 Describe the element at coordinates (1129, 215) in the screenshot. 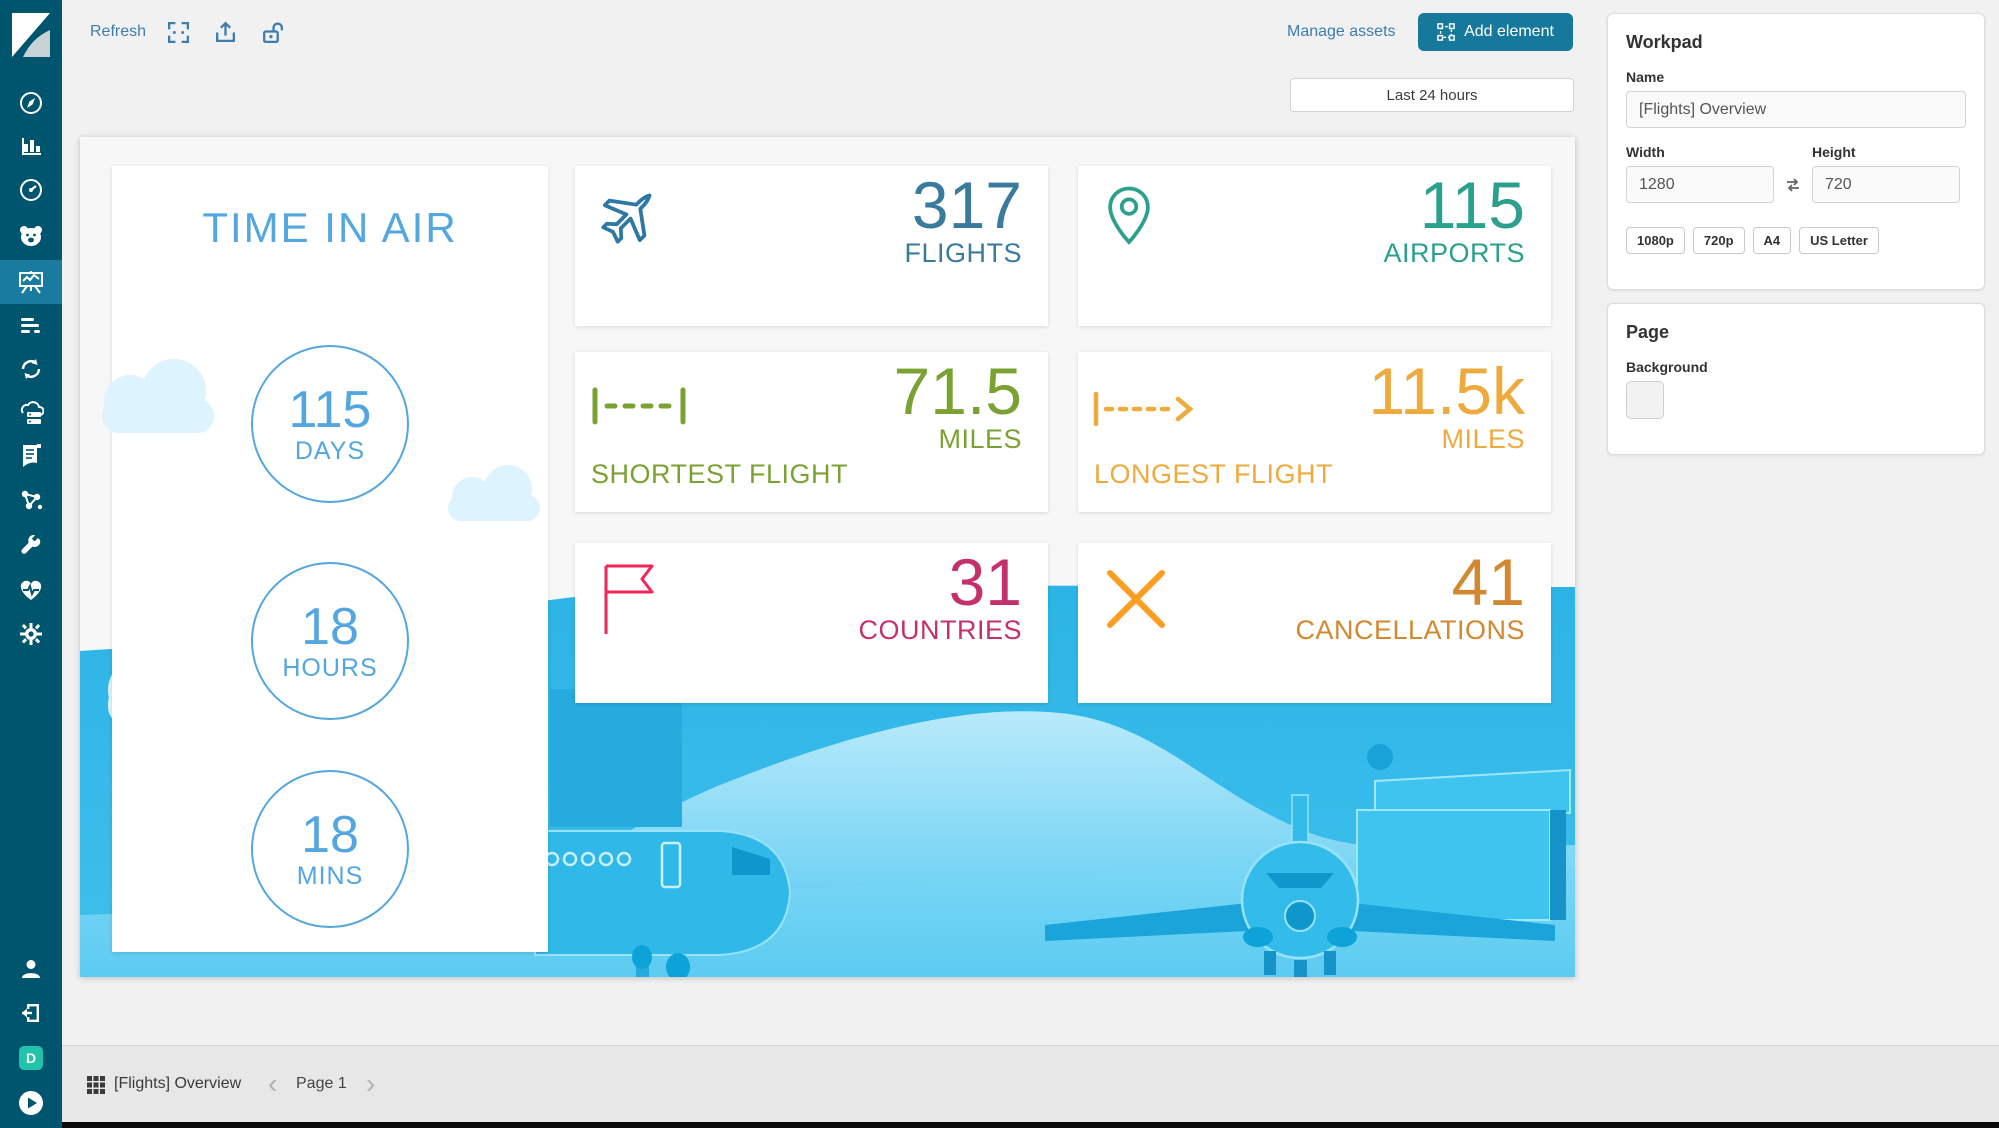

I see `map-pin-icon` at that location.